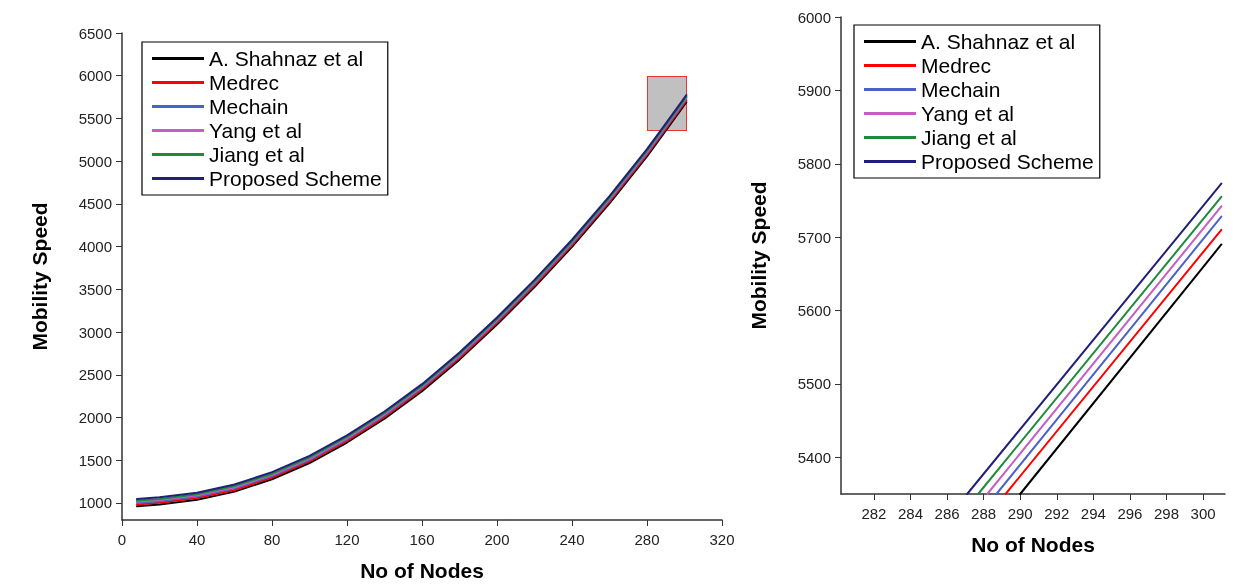 Image resolution: width=1234 pixels, height=586 pixels. Describe the element at coordinates (95, 161) in the screenshot. I see `y-tick-label: 5000` at that location.